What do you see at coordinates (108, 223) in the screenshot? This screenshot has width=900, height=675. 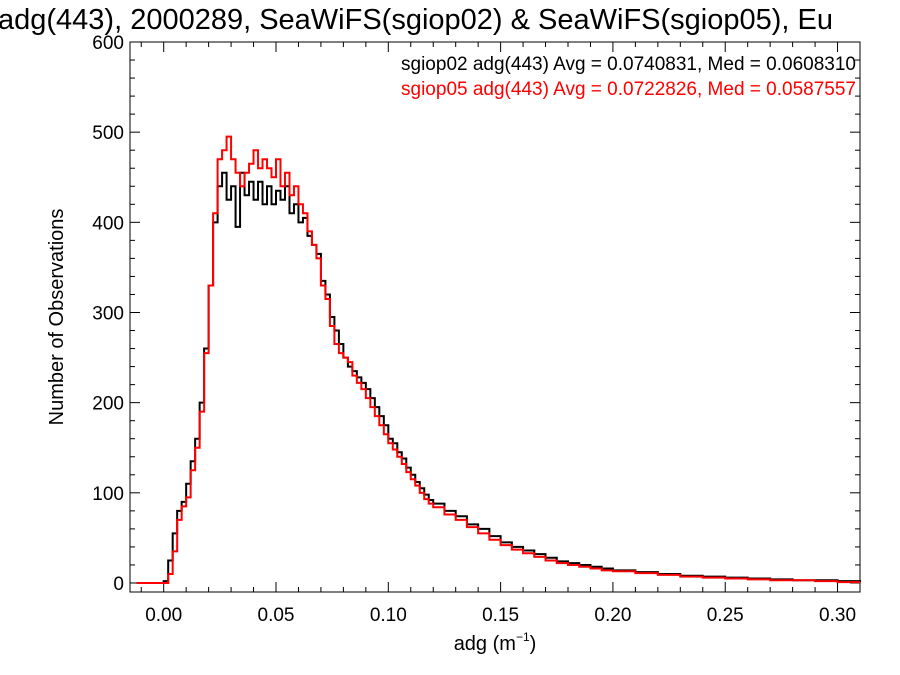 I see `y-tick-label: 400` at bounding box center [108, 223].